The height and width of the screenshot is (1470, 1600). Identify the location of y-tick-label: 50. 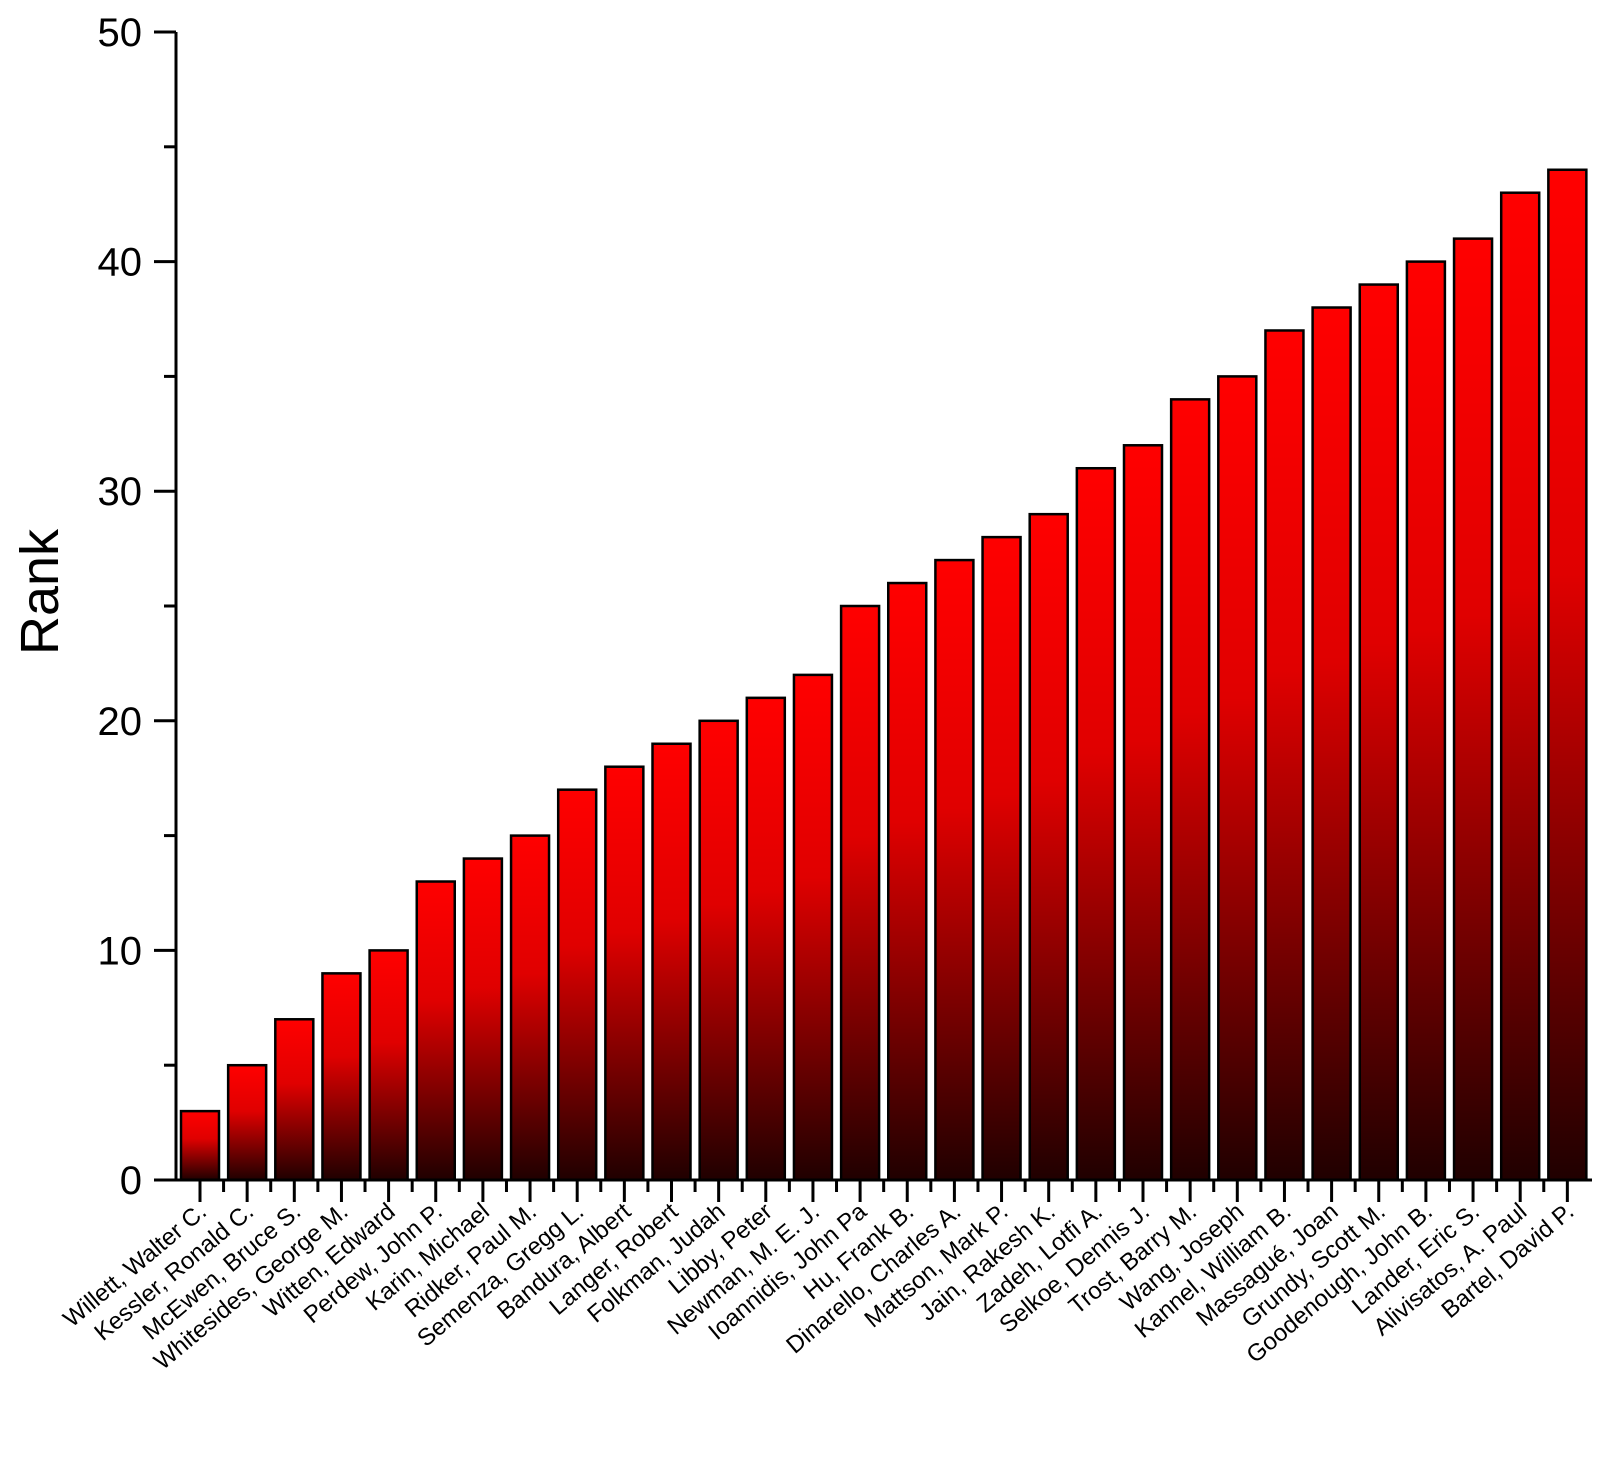
(120, 33).